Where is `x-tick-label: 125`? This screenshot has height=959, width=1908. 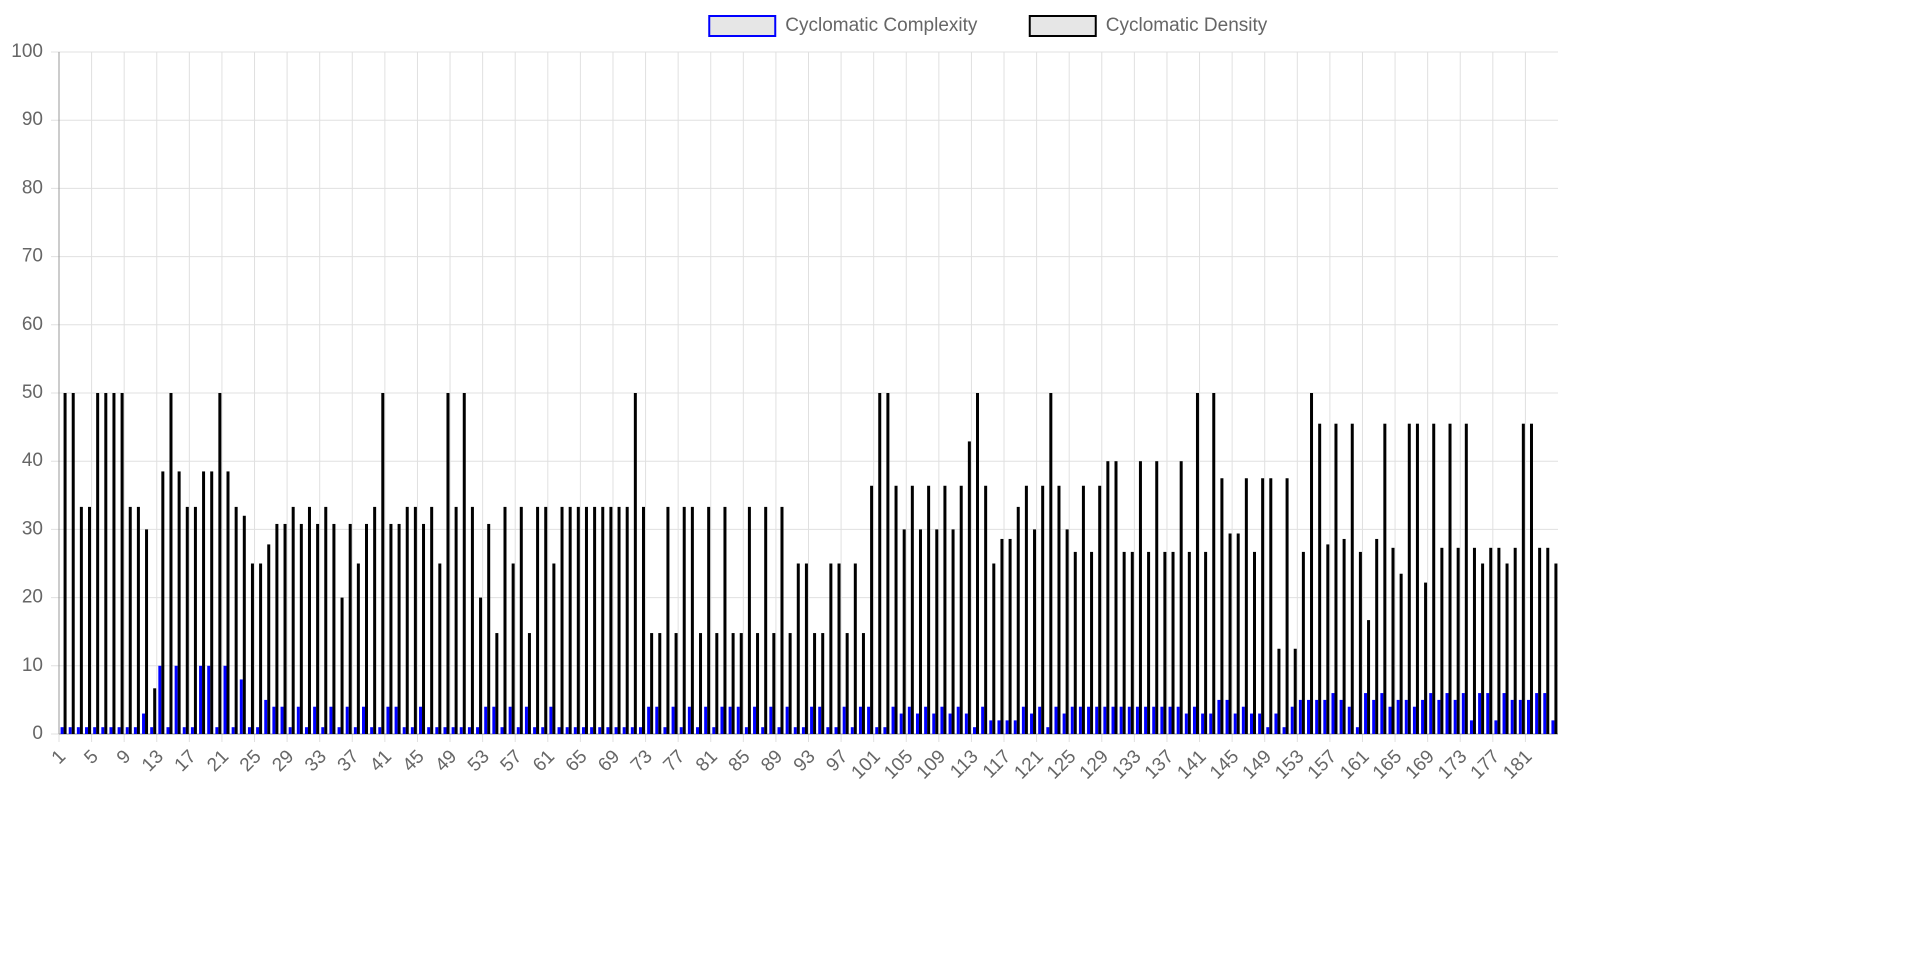 x-tick-label: 125 is located at coordinates (1061, 764).